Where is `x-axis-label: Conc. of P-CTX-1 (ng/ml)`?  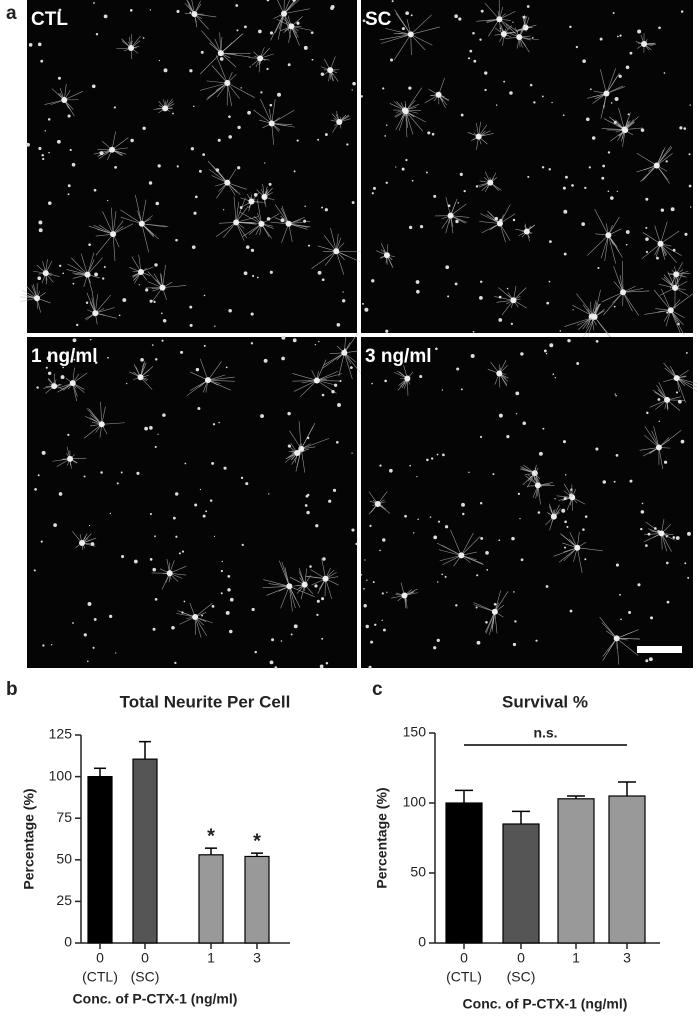 x-axis-label: Conc. of P-CTX-1 (ng/ml) is located at coordinates (545, 1004).